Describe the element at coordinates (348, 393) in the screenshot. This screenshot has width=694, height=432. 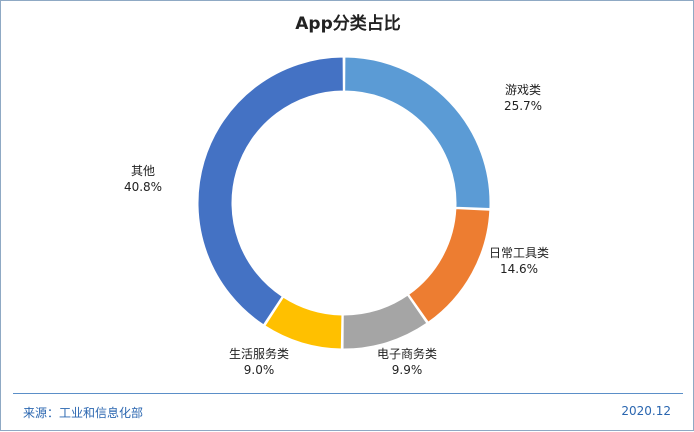
I see `footer-divider` at that location.